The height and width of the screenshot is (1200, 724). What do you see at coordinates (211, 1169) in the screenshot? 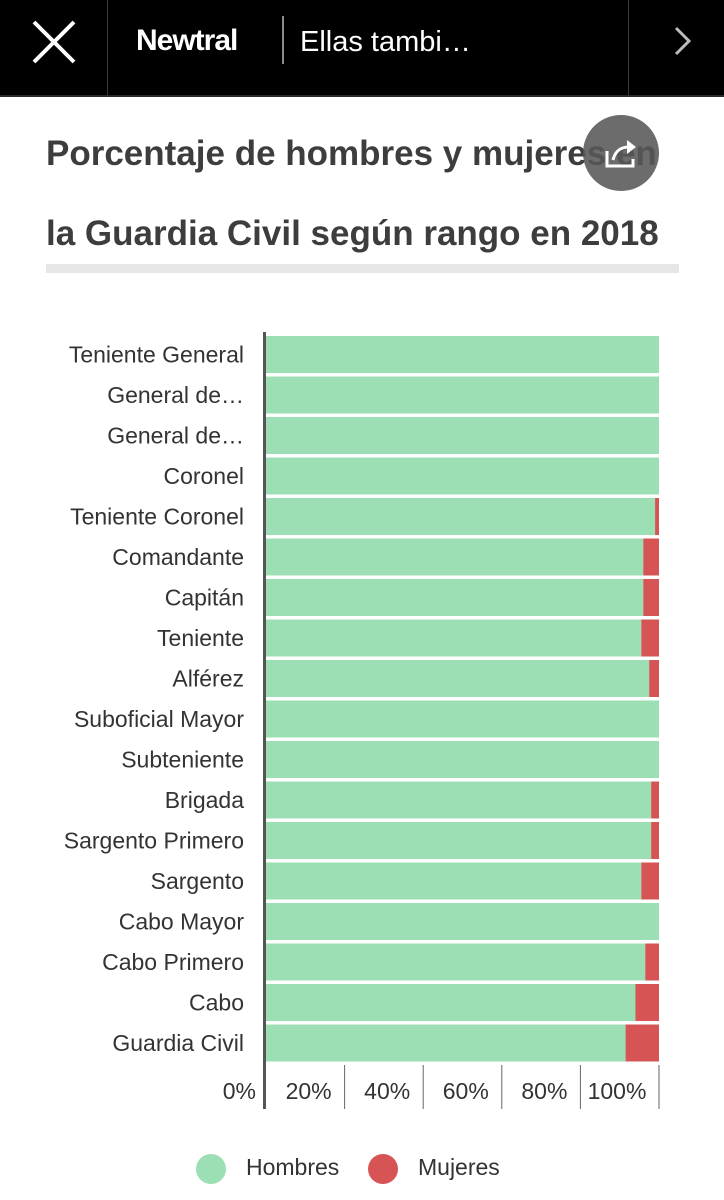
I see `legend-swatch-hombres` at bounding box center [211, 1169].